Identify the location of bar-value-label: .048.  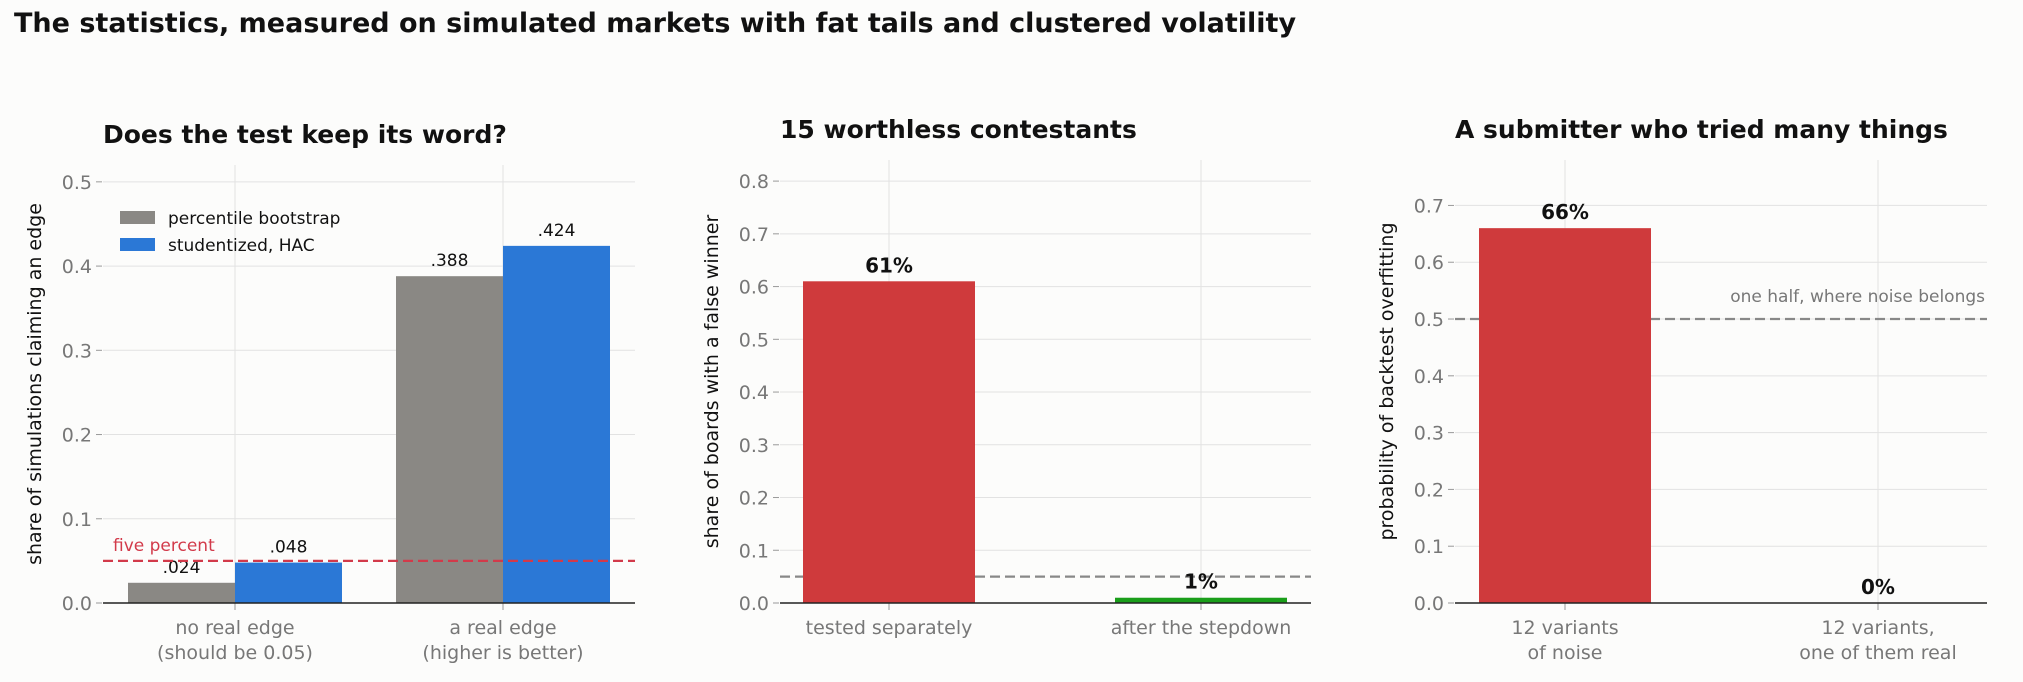
(289, 548).